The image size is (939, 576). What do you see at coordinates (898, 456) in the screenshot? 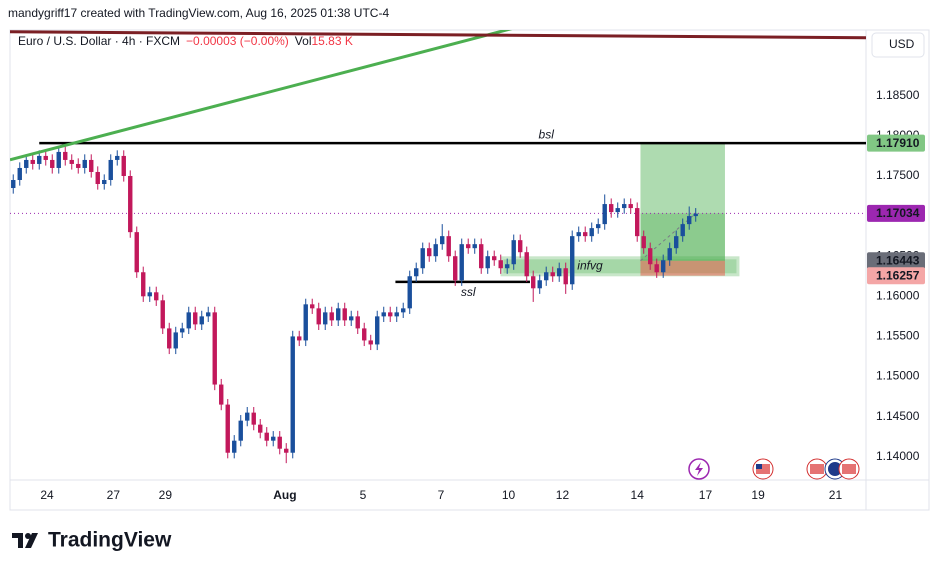
I see `y-tick-label: 1.14000` at bounding box center [898, 456].